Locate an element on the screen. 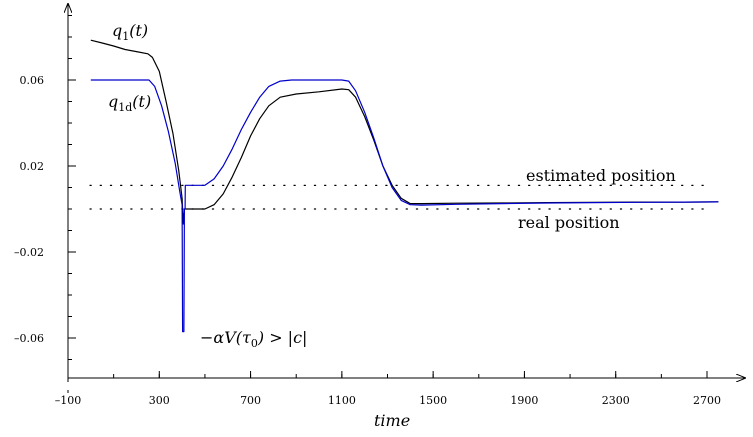 The width and height of the screenshot is (753, 437). x-axis-label: time is located at coordinates (392, 420).